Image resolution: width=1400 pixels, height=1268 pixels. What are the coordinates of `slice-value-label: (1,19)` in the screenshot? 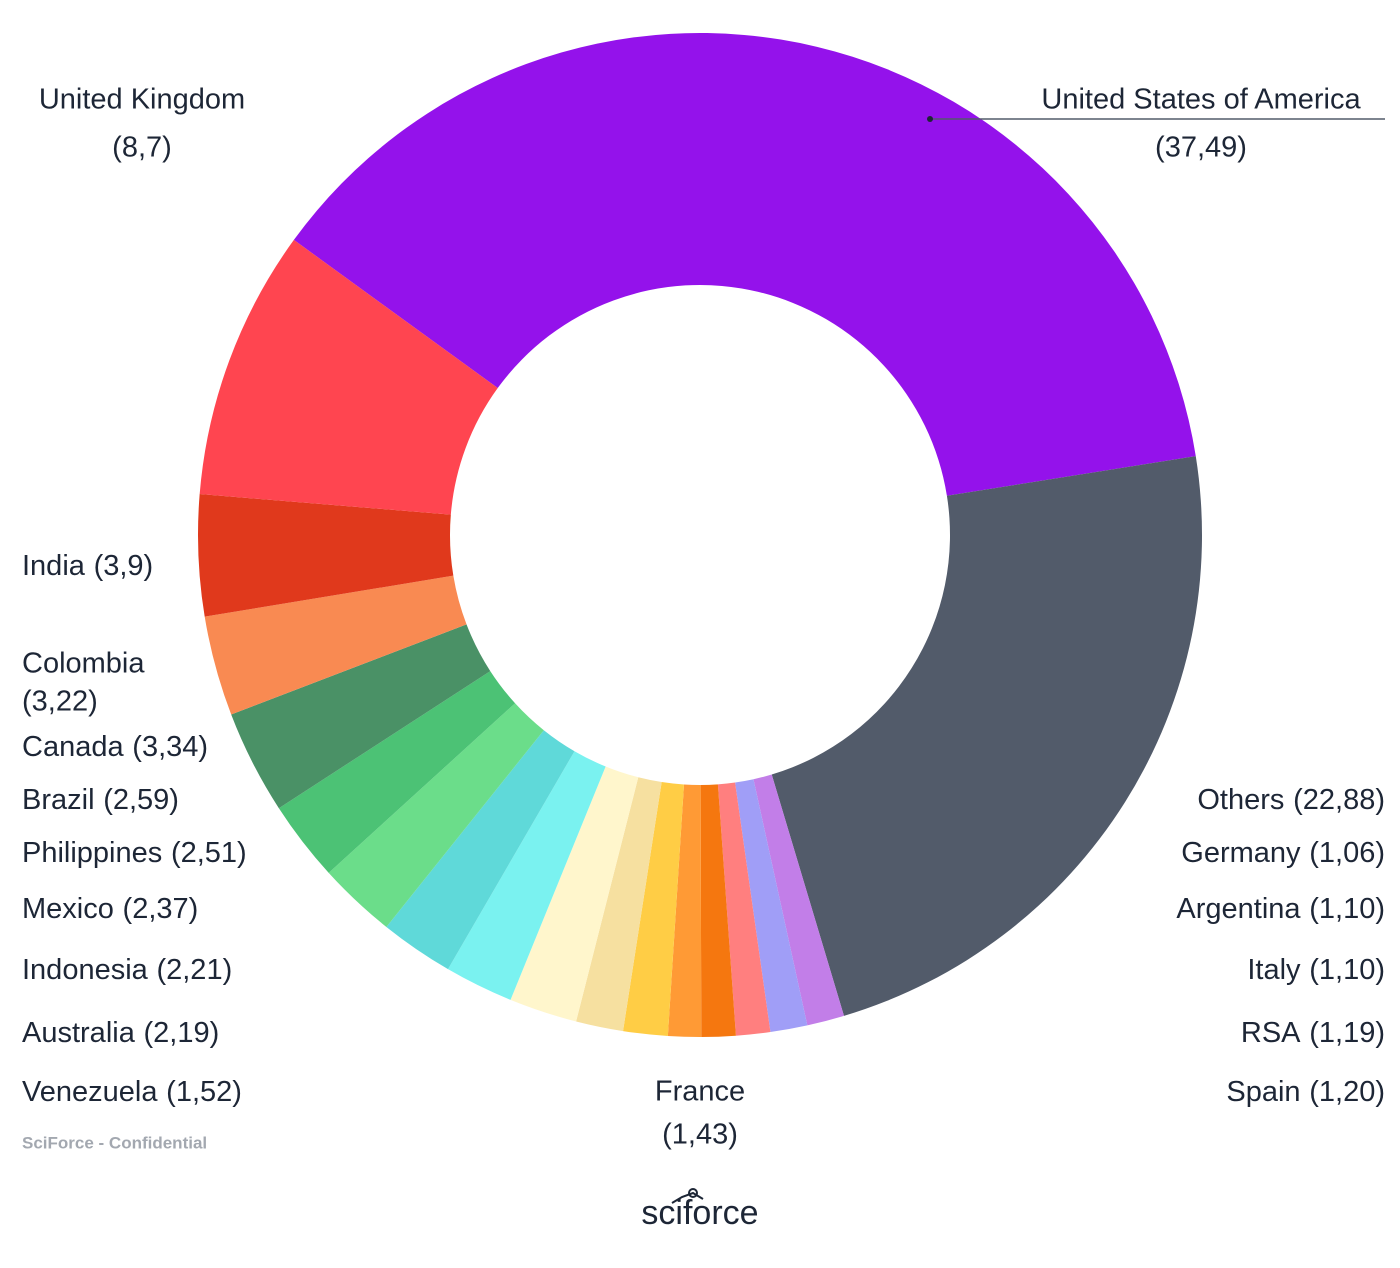 It's located at (1347, 1033).